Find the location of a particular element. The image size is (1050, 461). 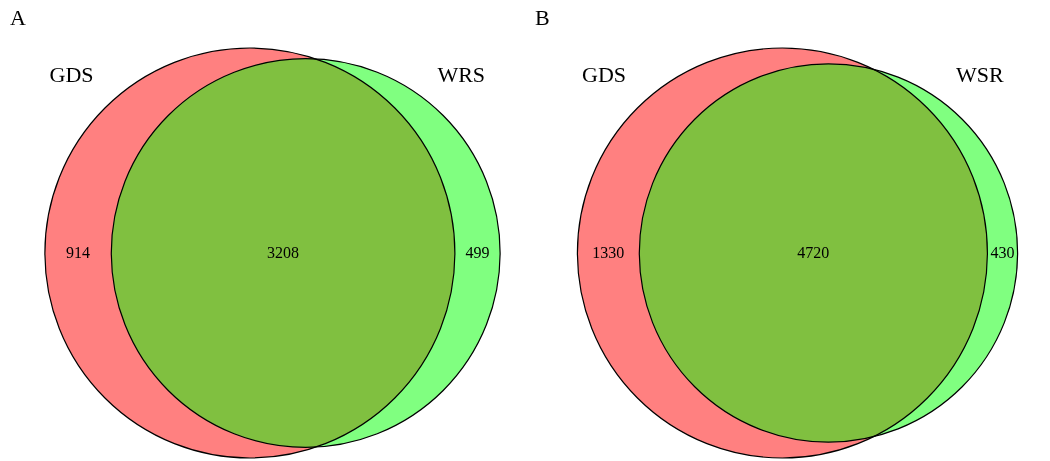

text: A is located at coordinates (18, 17).